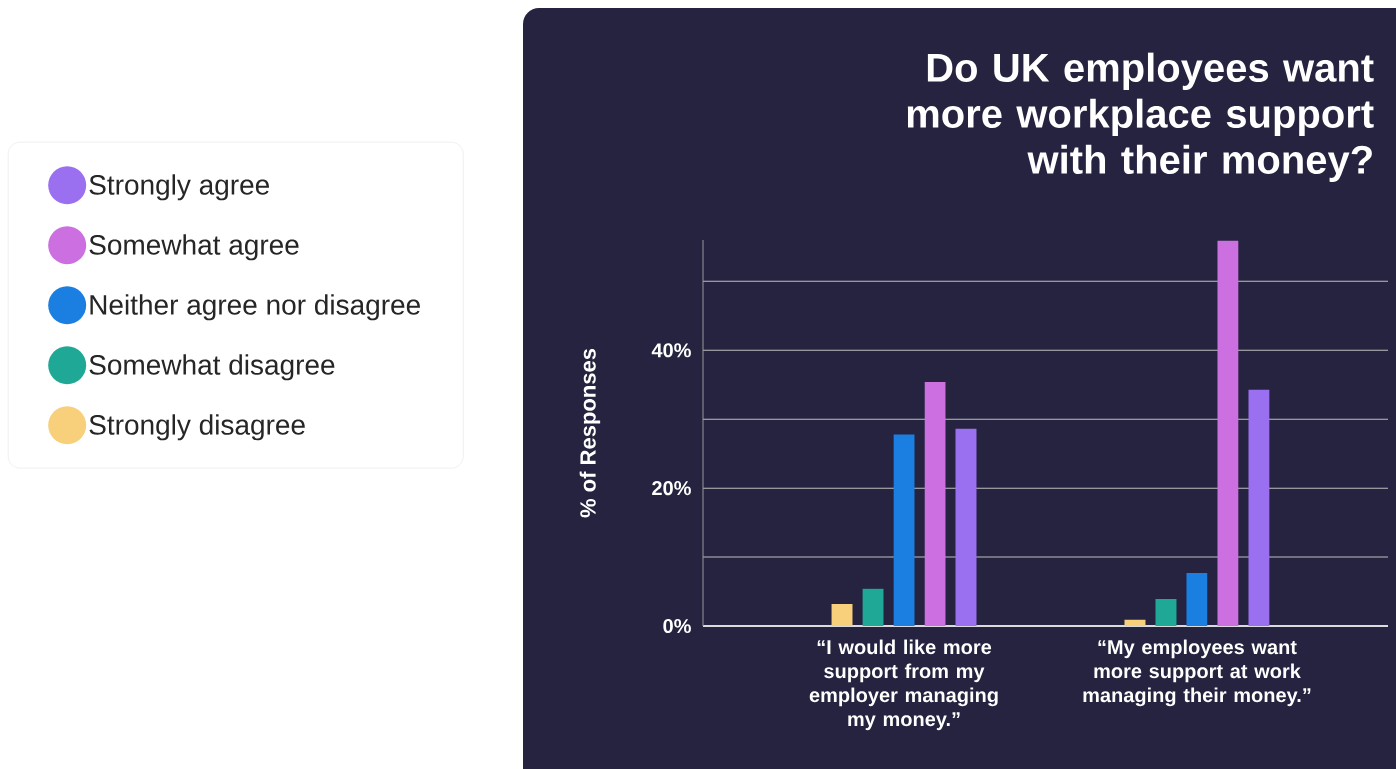 Image resolution: width=1396 pixels, height=769 pixels. What do you see at coordinates (671, 350) in the screenshot?
I see `y-tick-label: 40%` at bounding box center [671, 350].